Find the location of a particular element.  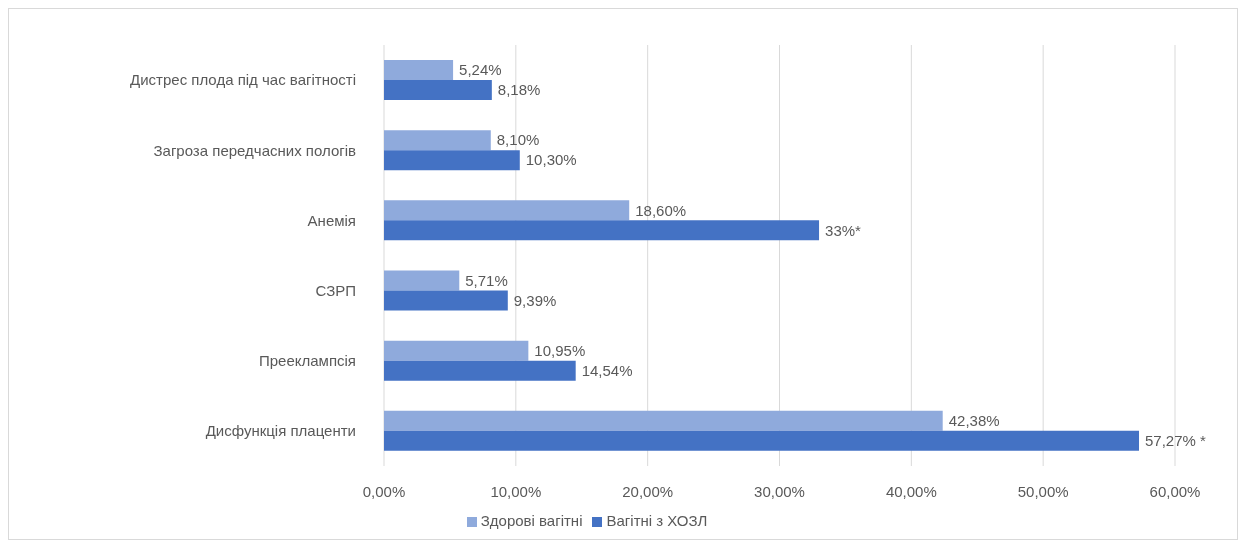

data-label: 33%* is located at coordinates (843, 230).